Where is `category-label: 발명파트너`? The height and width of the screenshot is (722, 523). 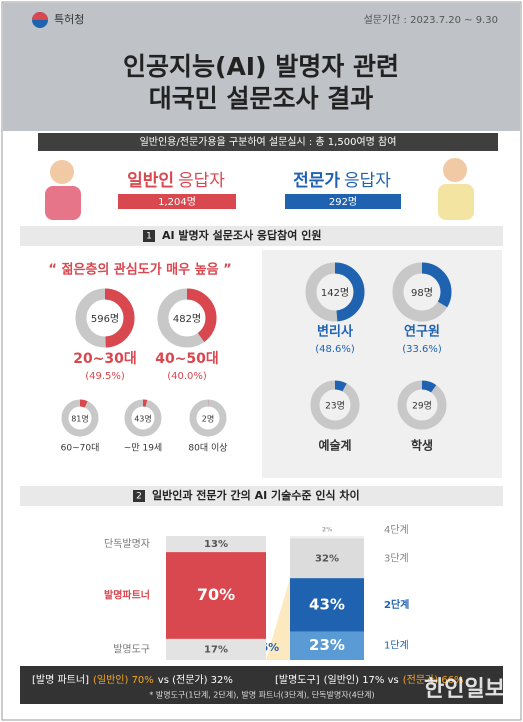 category-label: 발명파트너 is located at coordinates (127, 595).